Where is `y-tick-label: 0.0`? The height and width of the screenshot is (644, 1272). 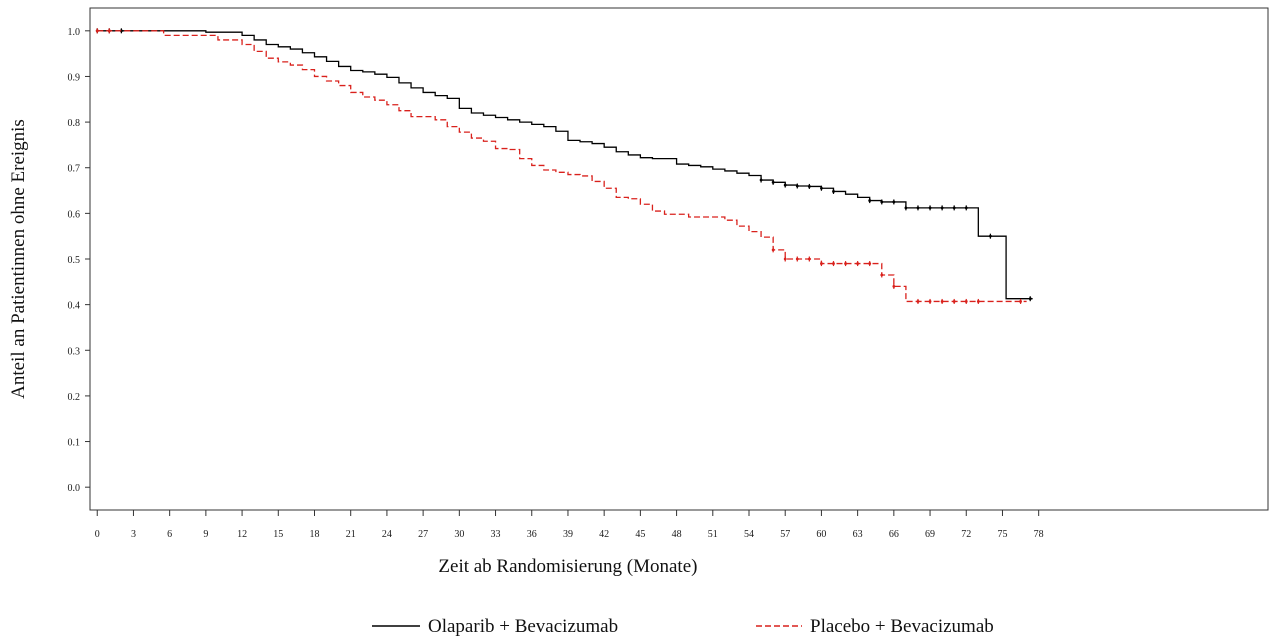
y-tick-label: 0.0 is located at coordinates (74, 488).